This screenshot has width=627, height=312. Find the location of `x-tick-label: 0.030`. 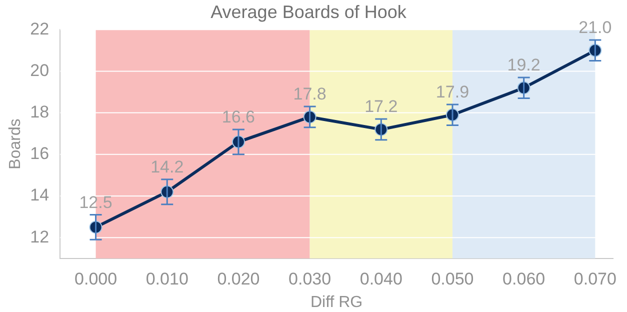

x-tick-label: 0.030 is located at coordinates (310, 278).